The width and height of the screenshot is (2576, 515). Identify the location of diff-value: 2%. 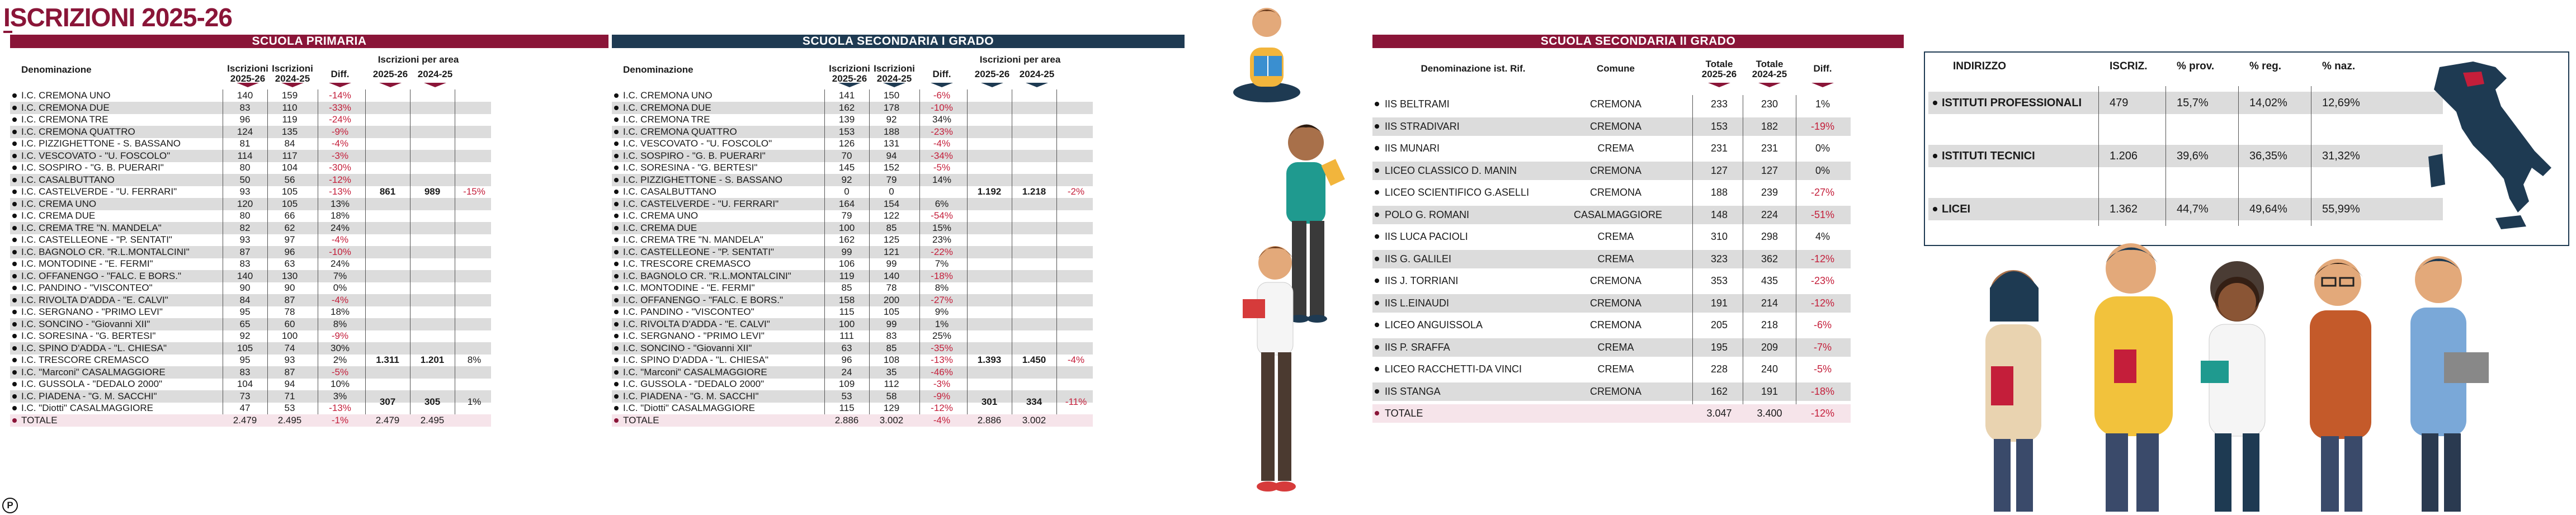
(340, 360).